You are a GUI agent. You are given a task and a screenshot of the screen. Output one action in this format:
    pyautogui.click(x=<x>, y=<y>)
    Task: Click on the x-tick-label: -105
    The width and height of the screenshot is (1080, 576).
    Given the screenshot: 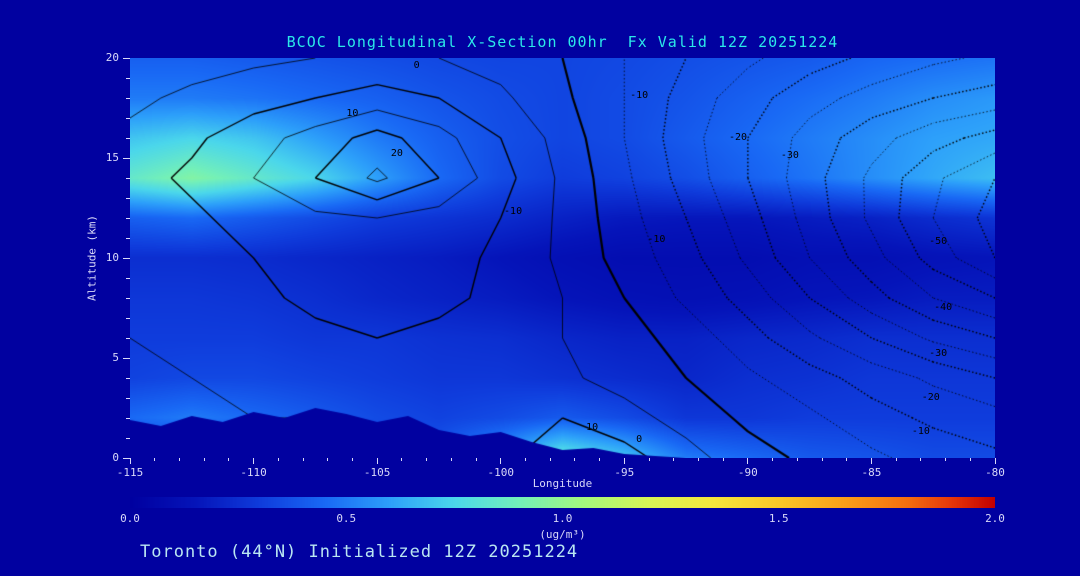 What is the action you would take?
    pyautogui.click(x=377, y=472)
    